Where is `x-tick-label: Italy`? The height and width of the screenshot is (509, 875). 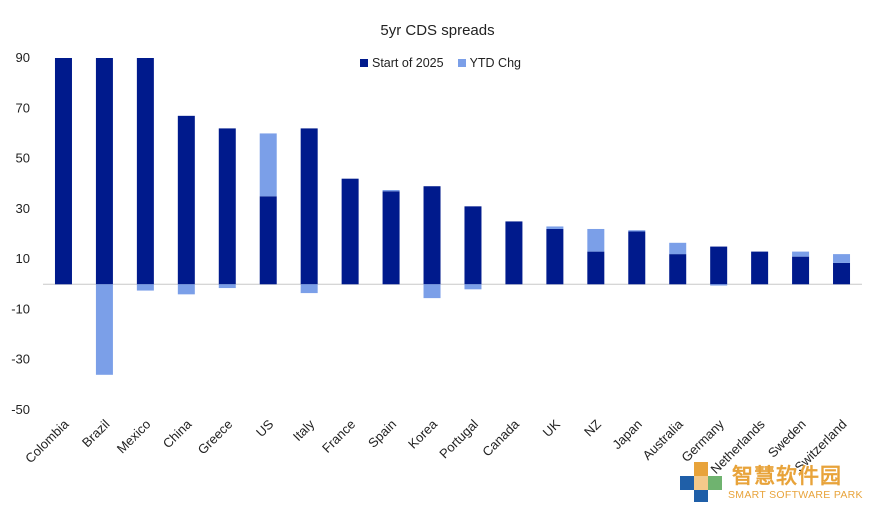 x-tick-label: Italy is located at coordinates (304, 430).